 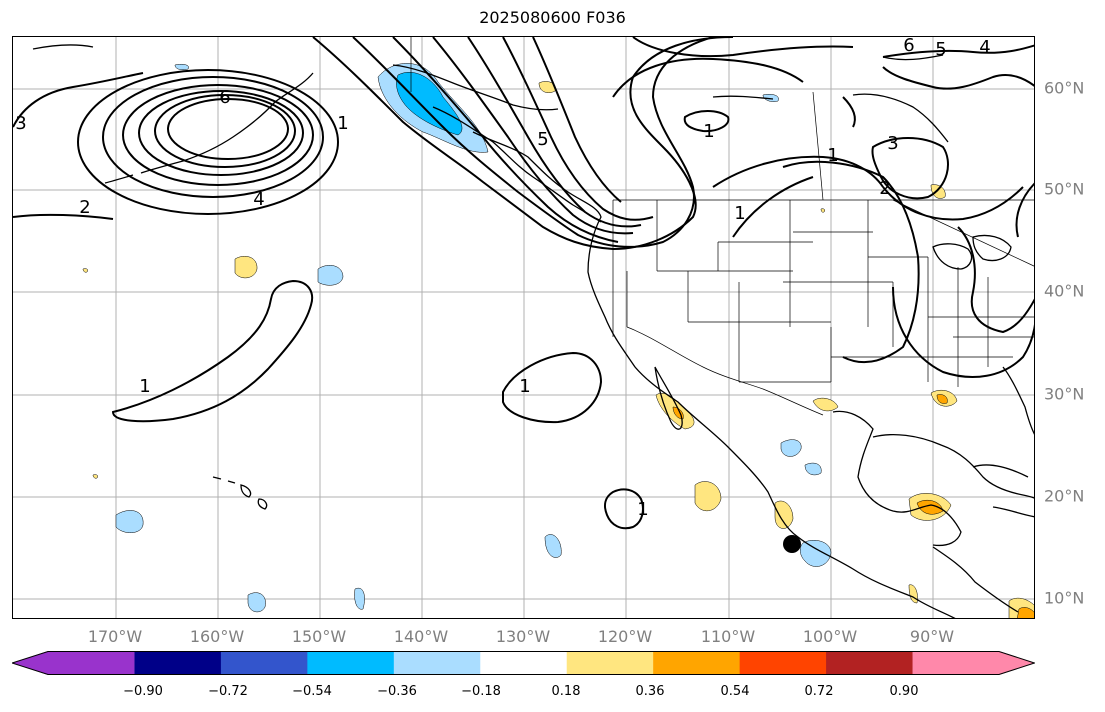 What do you see at coordinates (973, 663) in the screenshot?
I see `colorbar-extend-max` at bounding box center [973, 663].